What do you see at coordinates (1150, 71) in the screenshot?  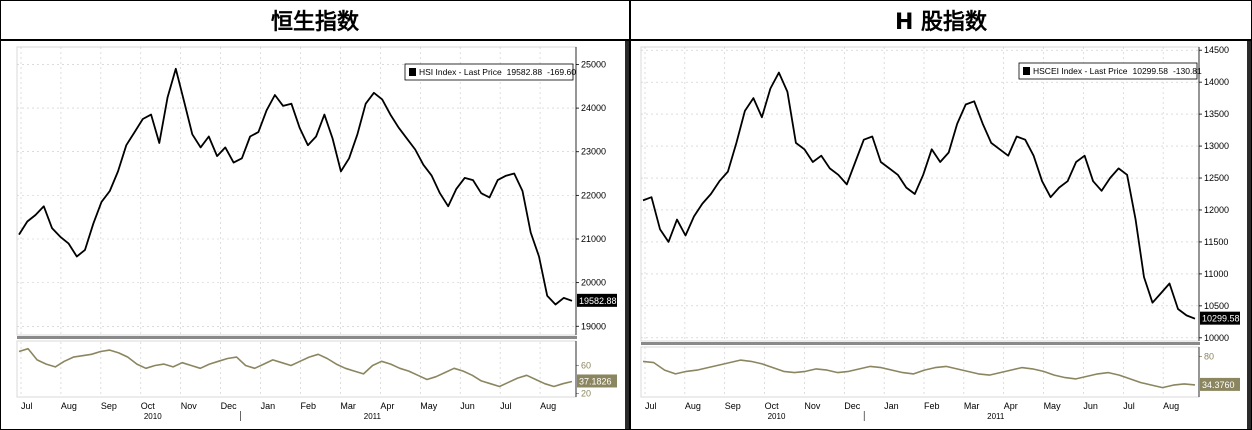 I see `legend-value: 10299.58` at bounding box center [1150, 71].